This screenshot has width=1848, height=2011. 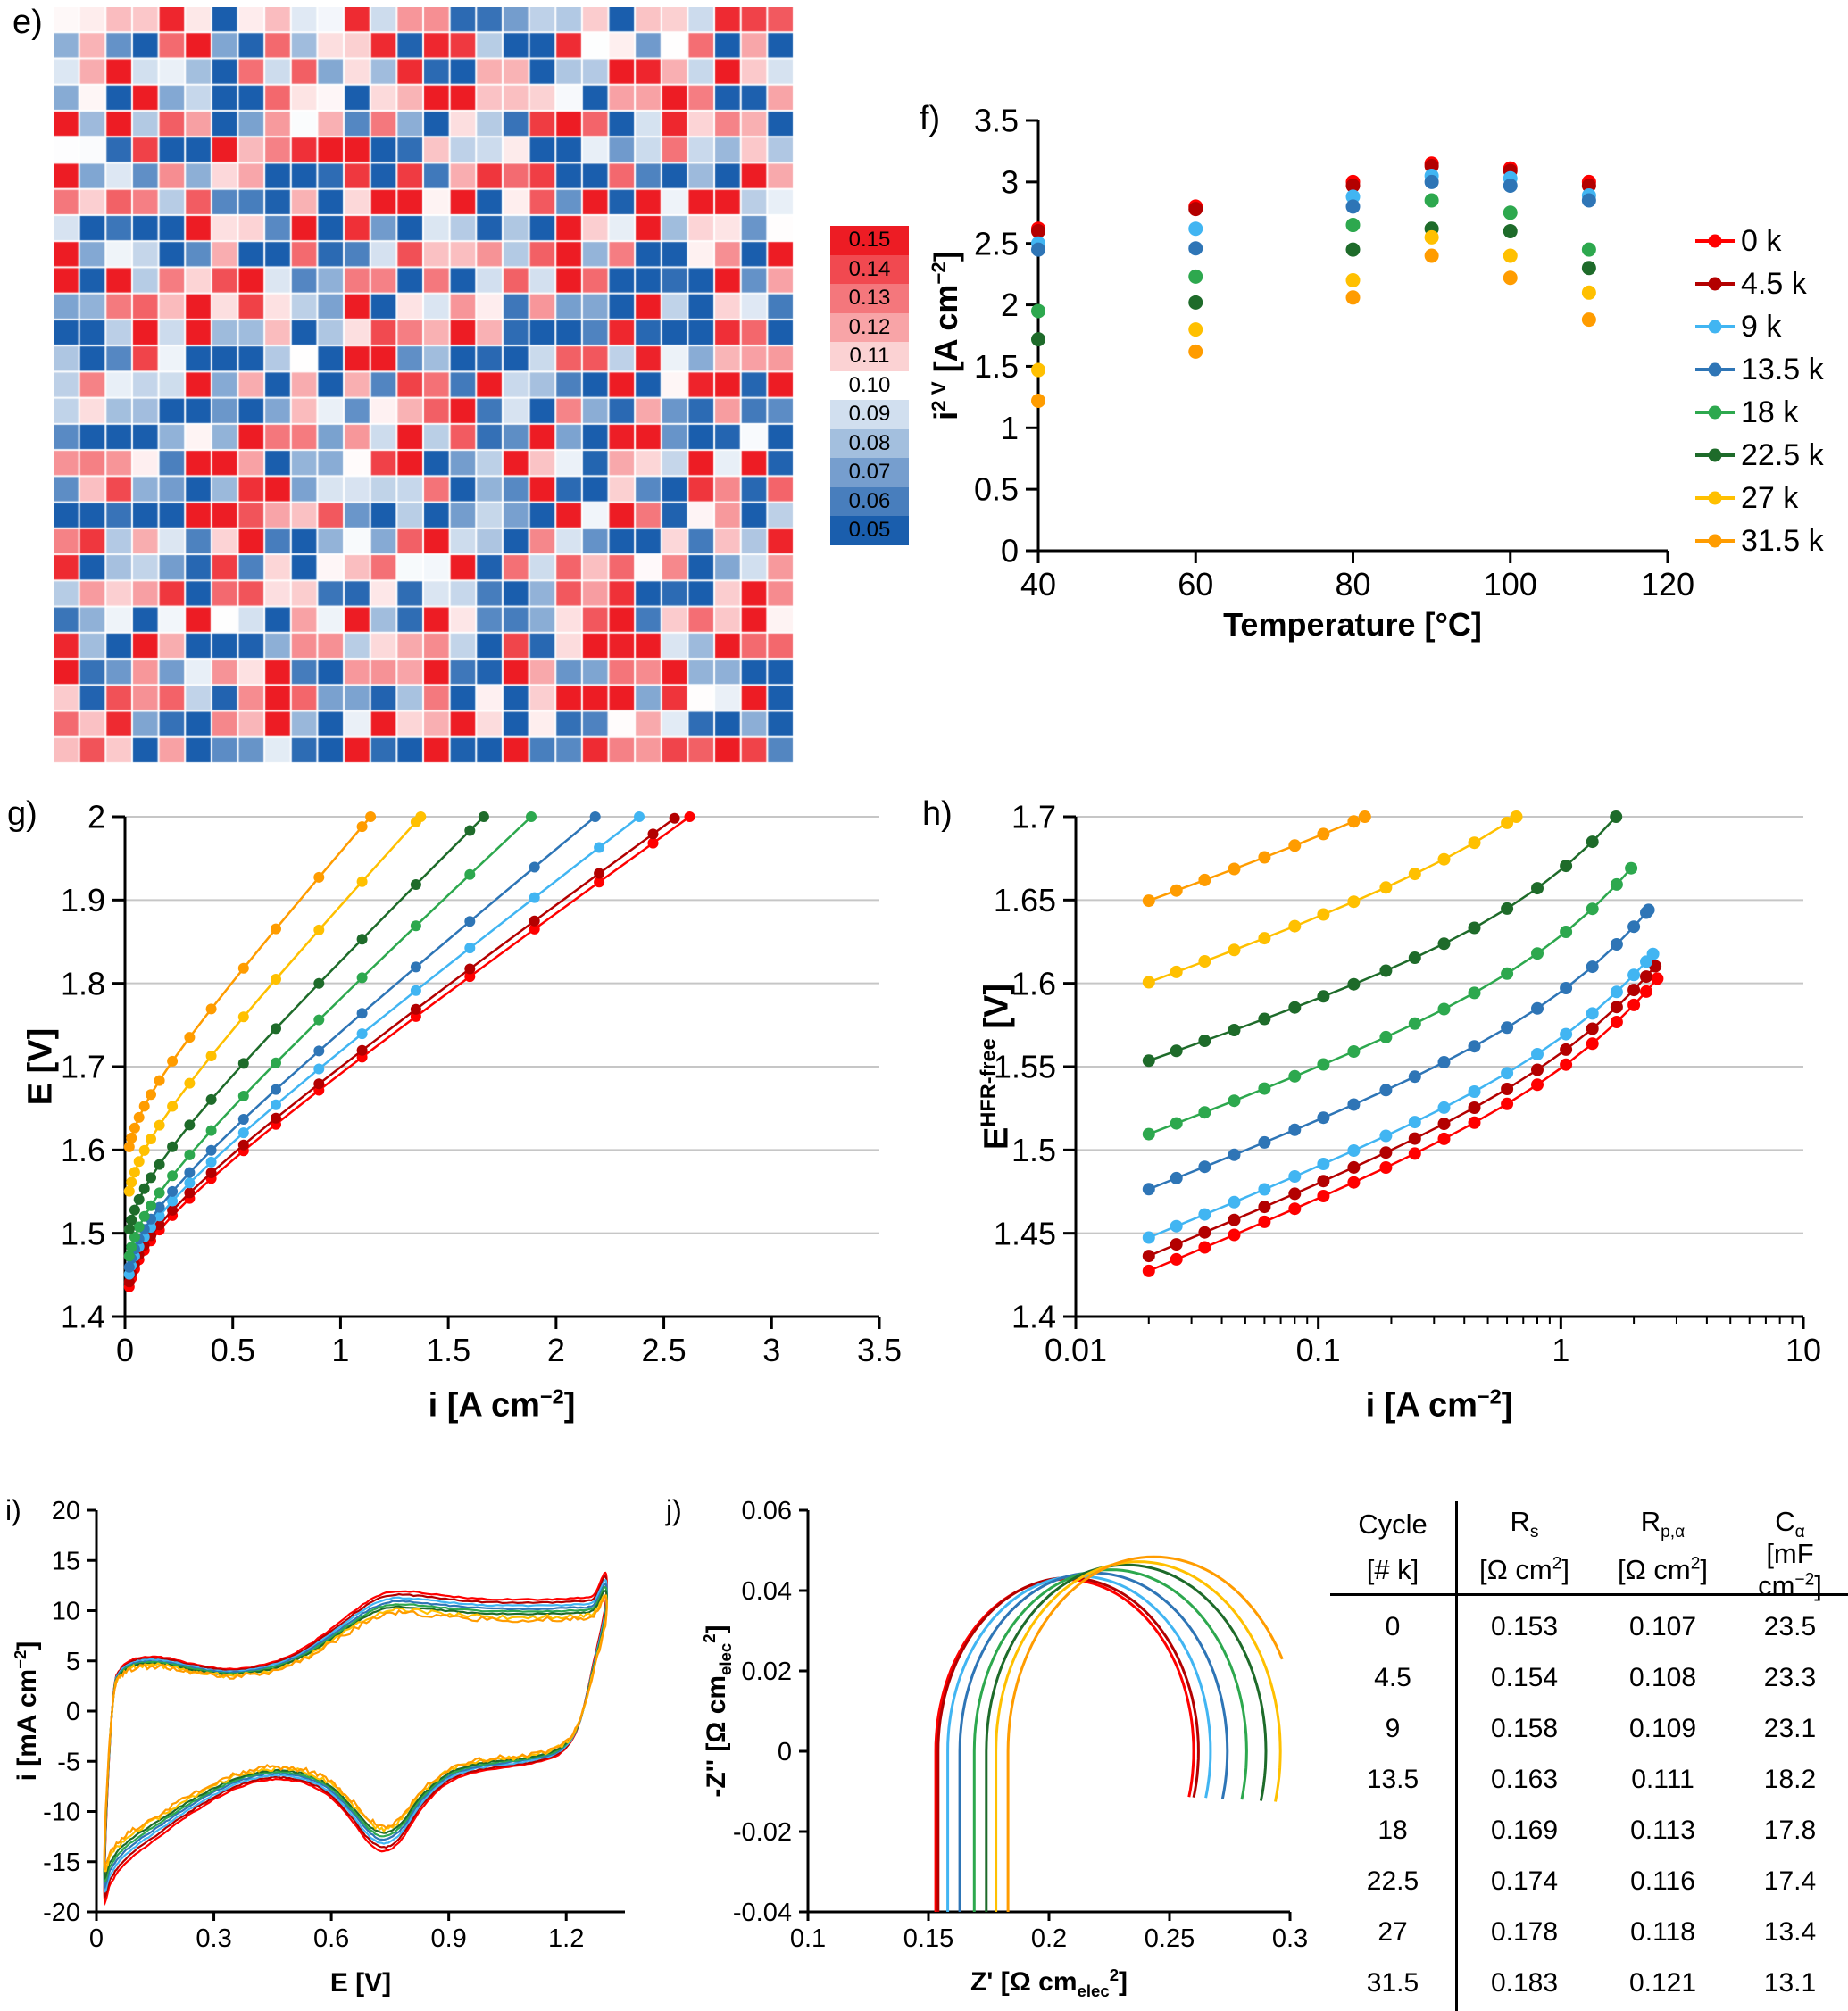 What do you see at coordinates (1025, 1067) in the screenshot?
I see `y-tick-label: 1.55` at bounding box center [1025, 1067].